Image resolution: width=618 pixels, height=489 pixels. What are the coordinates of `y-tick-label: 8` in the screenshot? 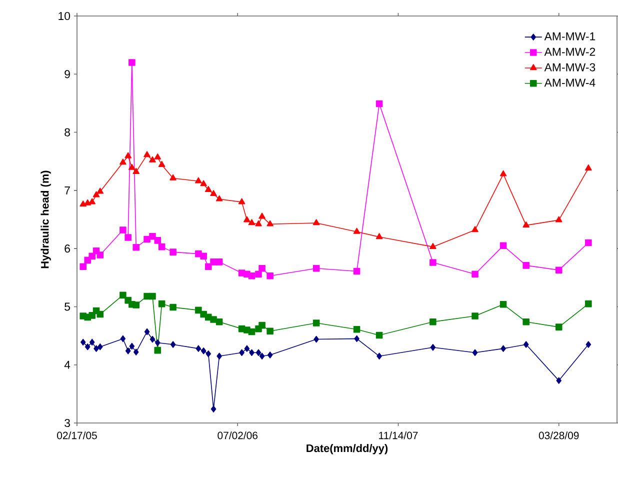 It's located at (67, 132).